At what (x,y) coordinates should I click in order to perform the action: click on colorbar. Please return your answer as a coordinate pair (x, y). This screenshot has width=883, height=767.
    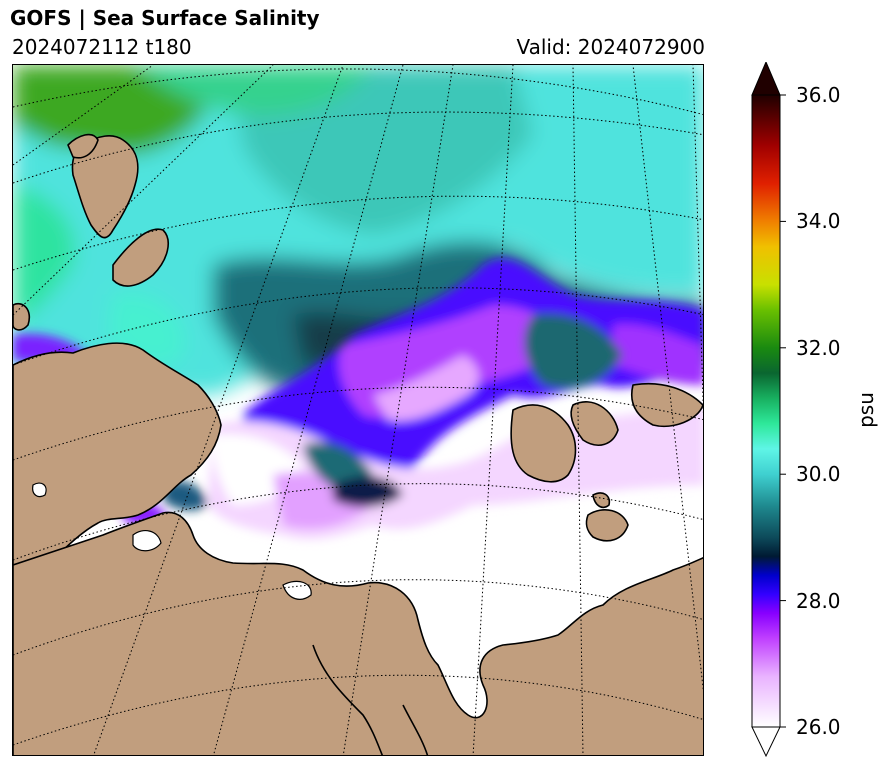
    Looking at the image, I should click on (768, 410).